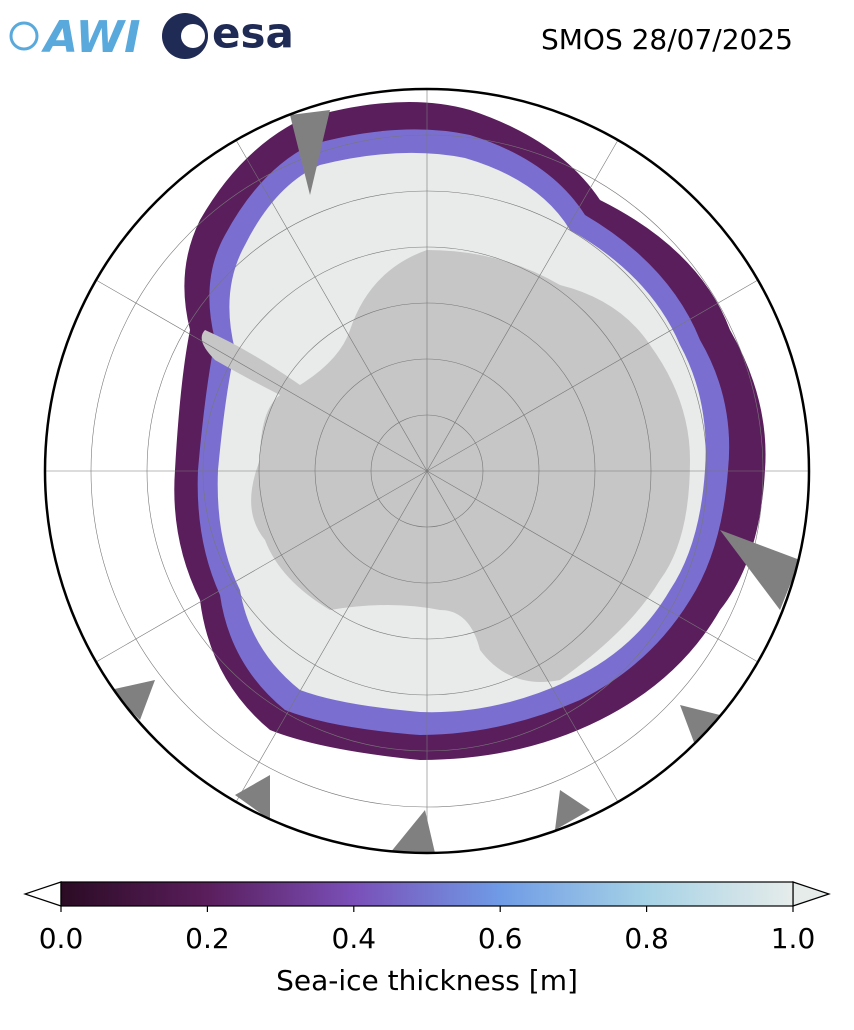 This screenshot has width=854, height=1030. What do you see at coordinates (24, 36) in the screenshot?
I see `awi-icon` at bounding box center [24, 36].